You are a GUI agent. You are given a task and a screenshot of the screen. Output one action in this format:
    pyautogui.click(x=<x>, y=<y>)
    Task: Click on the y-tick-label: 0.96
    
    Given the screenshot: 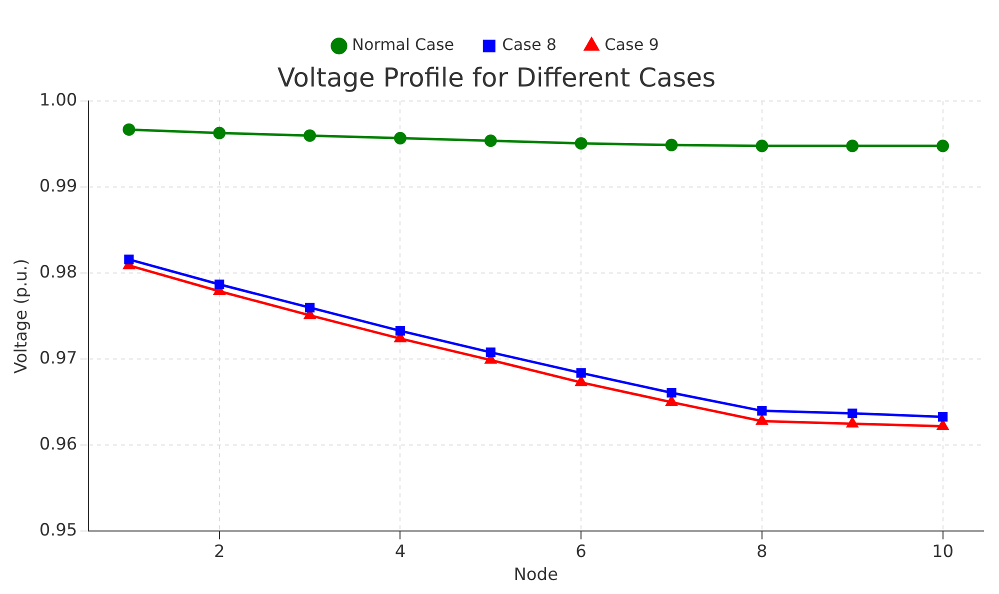 What is the action you would take?
    pyautogui.click(x=58, y=444)
    